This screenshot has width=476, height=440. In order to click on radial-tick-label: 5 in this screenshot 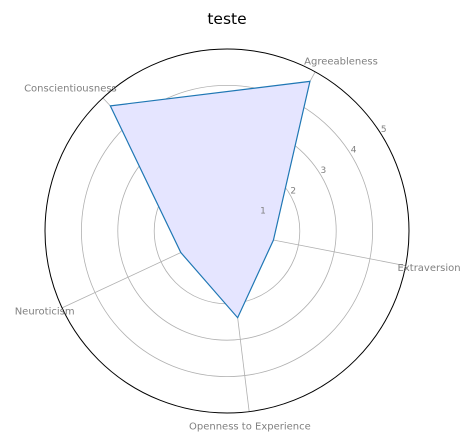, I will do `click(384, 130)`.